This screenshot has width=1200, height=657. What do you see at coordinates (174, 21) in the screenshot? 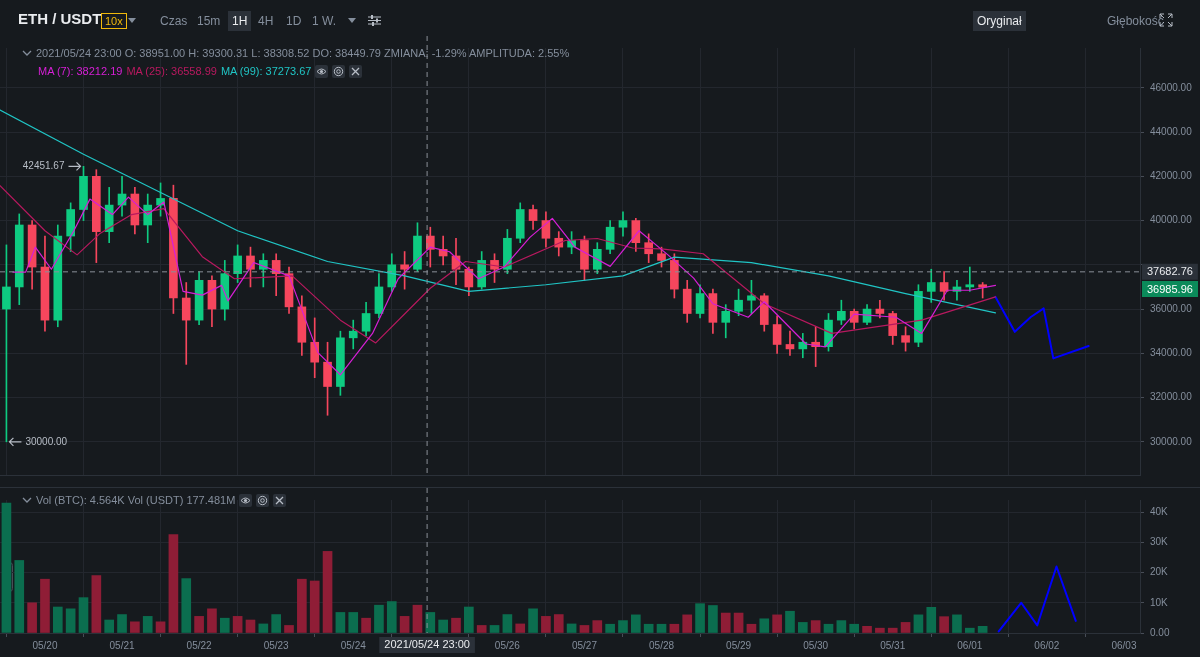
I see `text: Czas` at bounding box center [174, 21].